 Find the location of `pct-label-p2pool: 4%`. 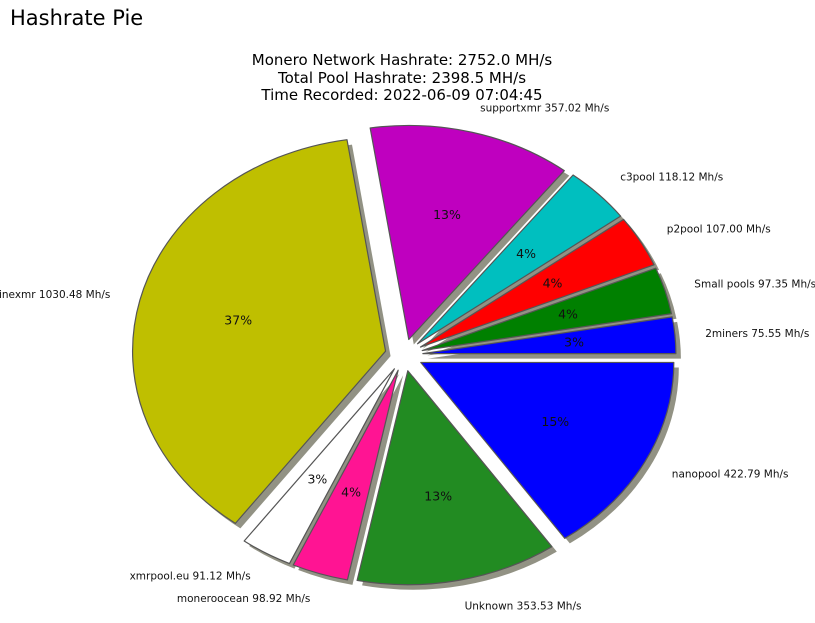

pct-label-p2pool: 4% is located at coordinates (553, 283).